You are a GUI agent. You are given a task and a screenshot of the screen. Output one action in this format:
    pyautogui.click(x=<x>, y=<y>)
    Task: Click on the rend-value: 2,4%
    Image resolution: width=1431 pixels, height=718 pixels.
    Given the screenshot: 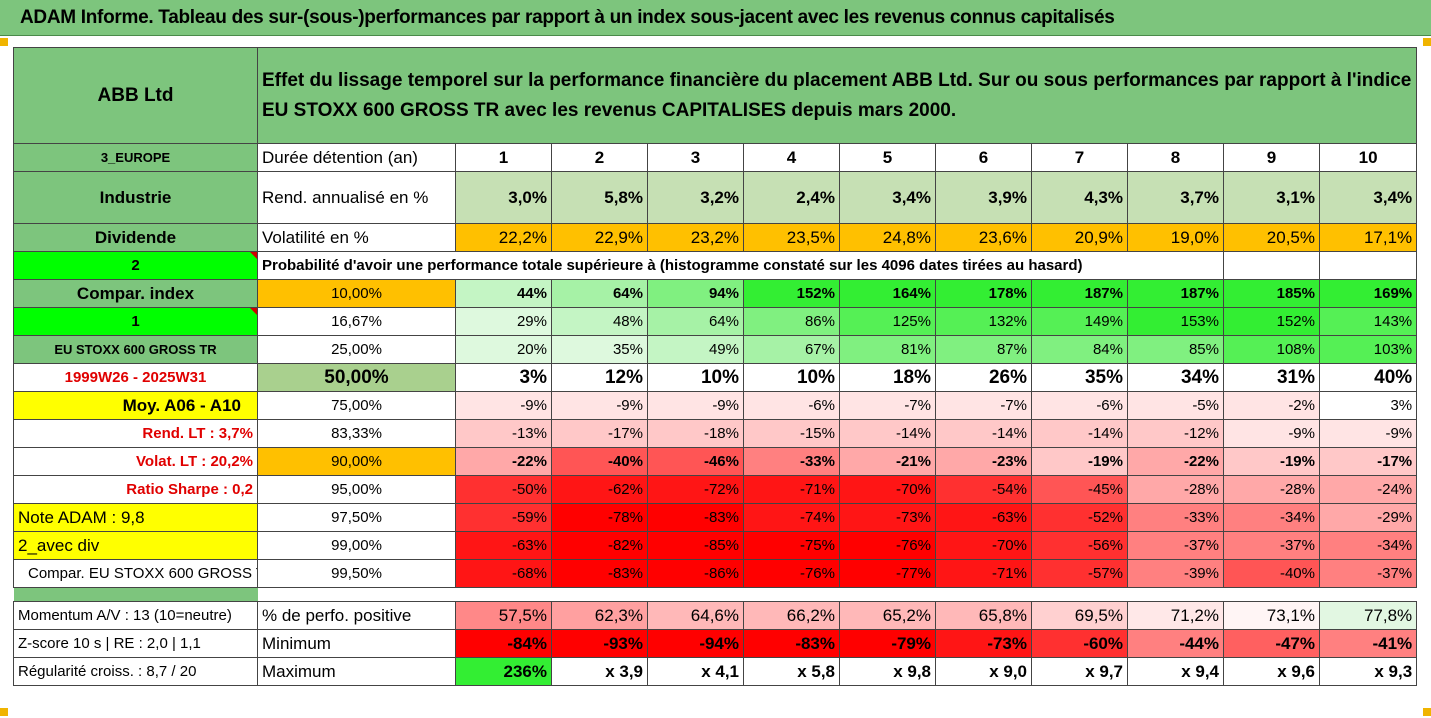 What is the action you would take?
    pyautogui.click(x=791, y=197)
    